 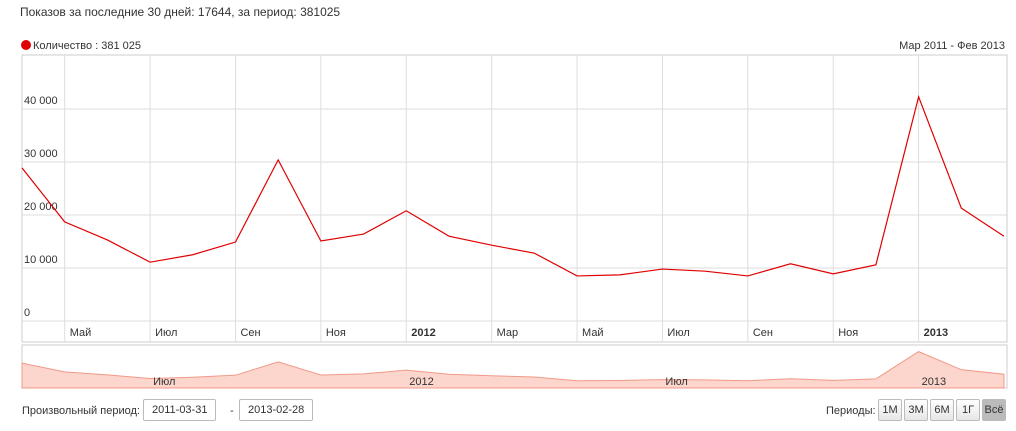 What do you see at coordinates (276, 410) in the screenshot?
I see `date-to: 2013-02-28` at bounding box center [276, 410].